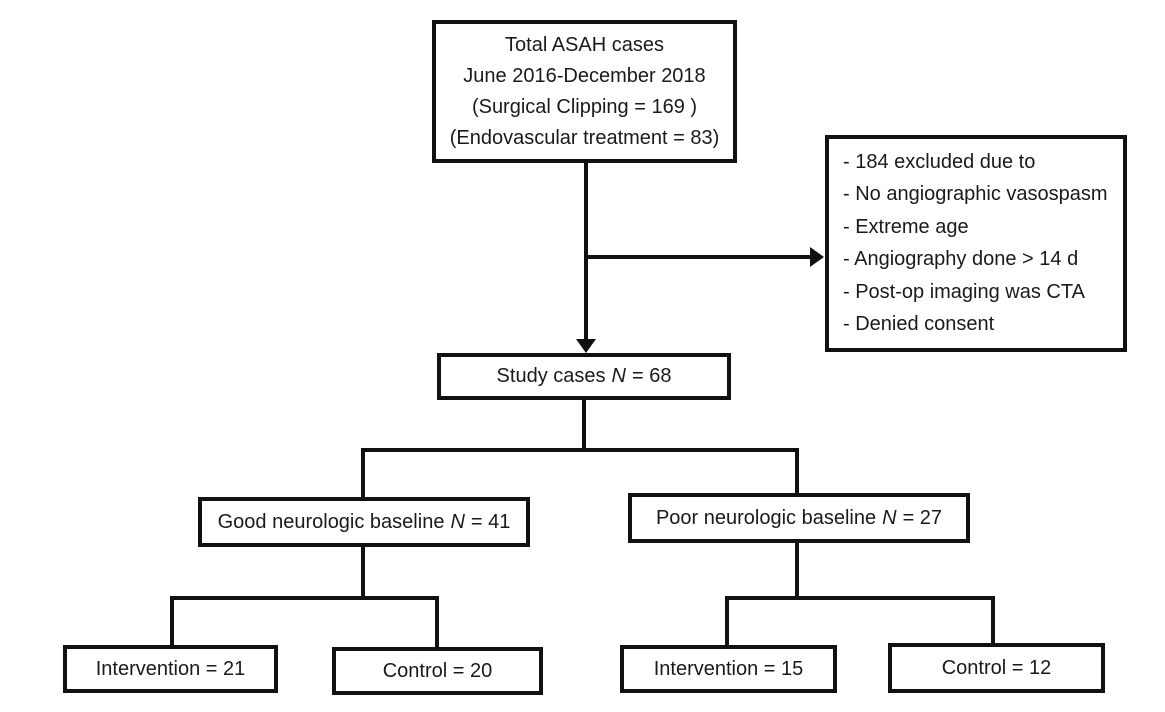 The height and width of the screenshot is (712, 1165). I want to click on study-cases-n-symbol: N, so click(618, 376).